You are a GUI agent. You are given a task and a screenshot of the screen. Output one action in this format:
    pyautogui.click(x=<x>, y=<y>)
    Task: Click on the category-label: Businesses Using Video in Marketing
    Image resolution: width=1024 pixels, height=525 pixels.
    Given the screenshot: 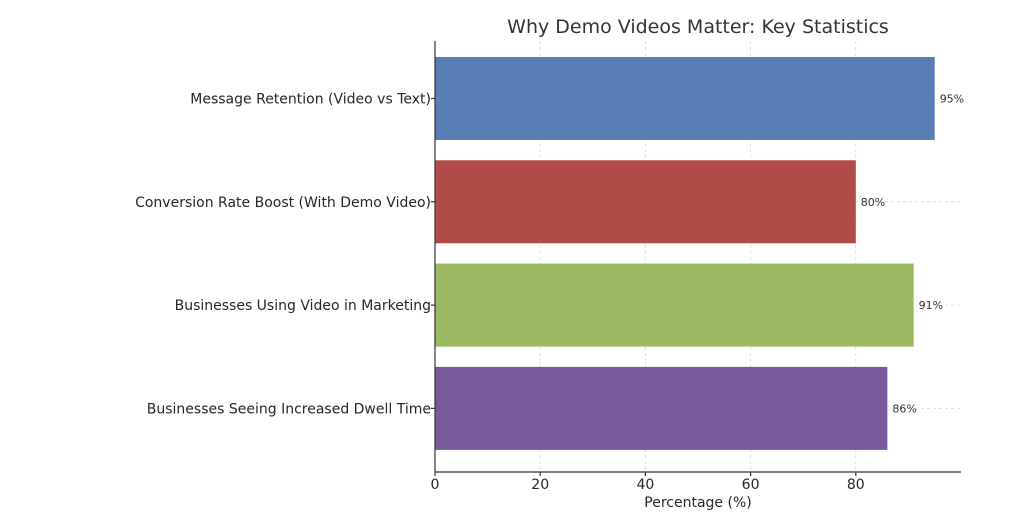 What is the action you would take?
    pyautogui.click(x=303, y=306)
    